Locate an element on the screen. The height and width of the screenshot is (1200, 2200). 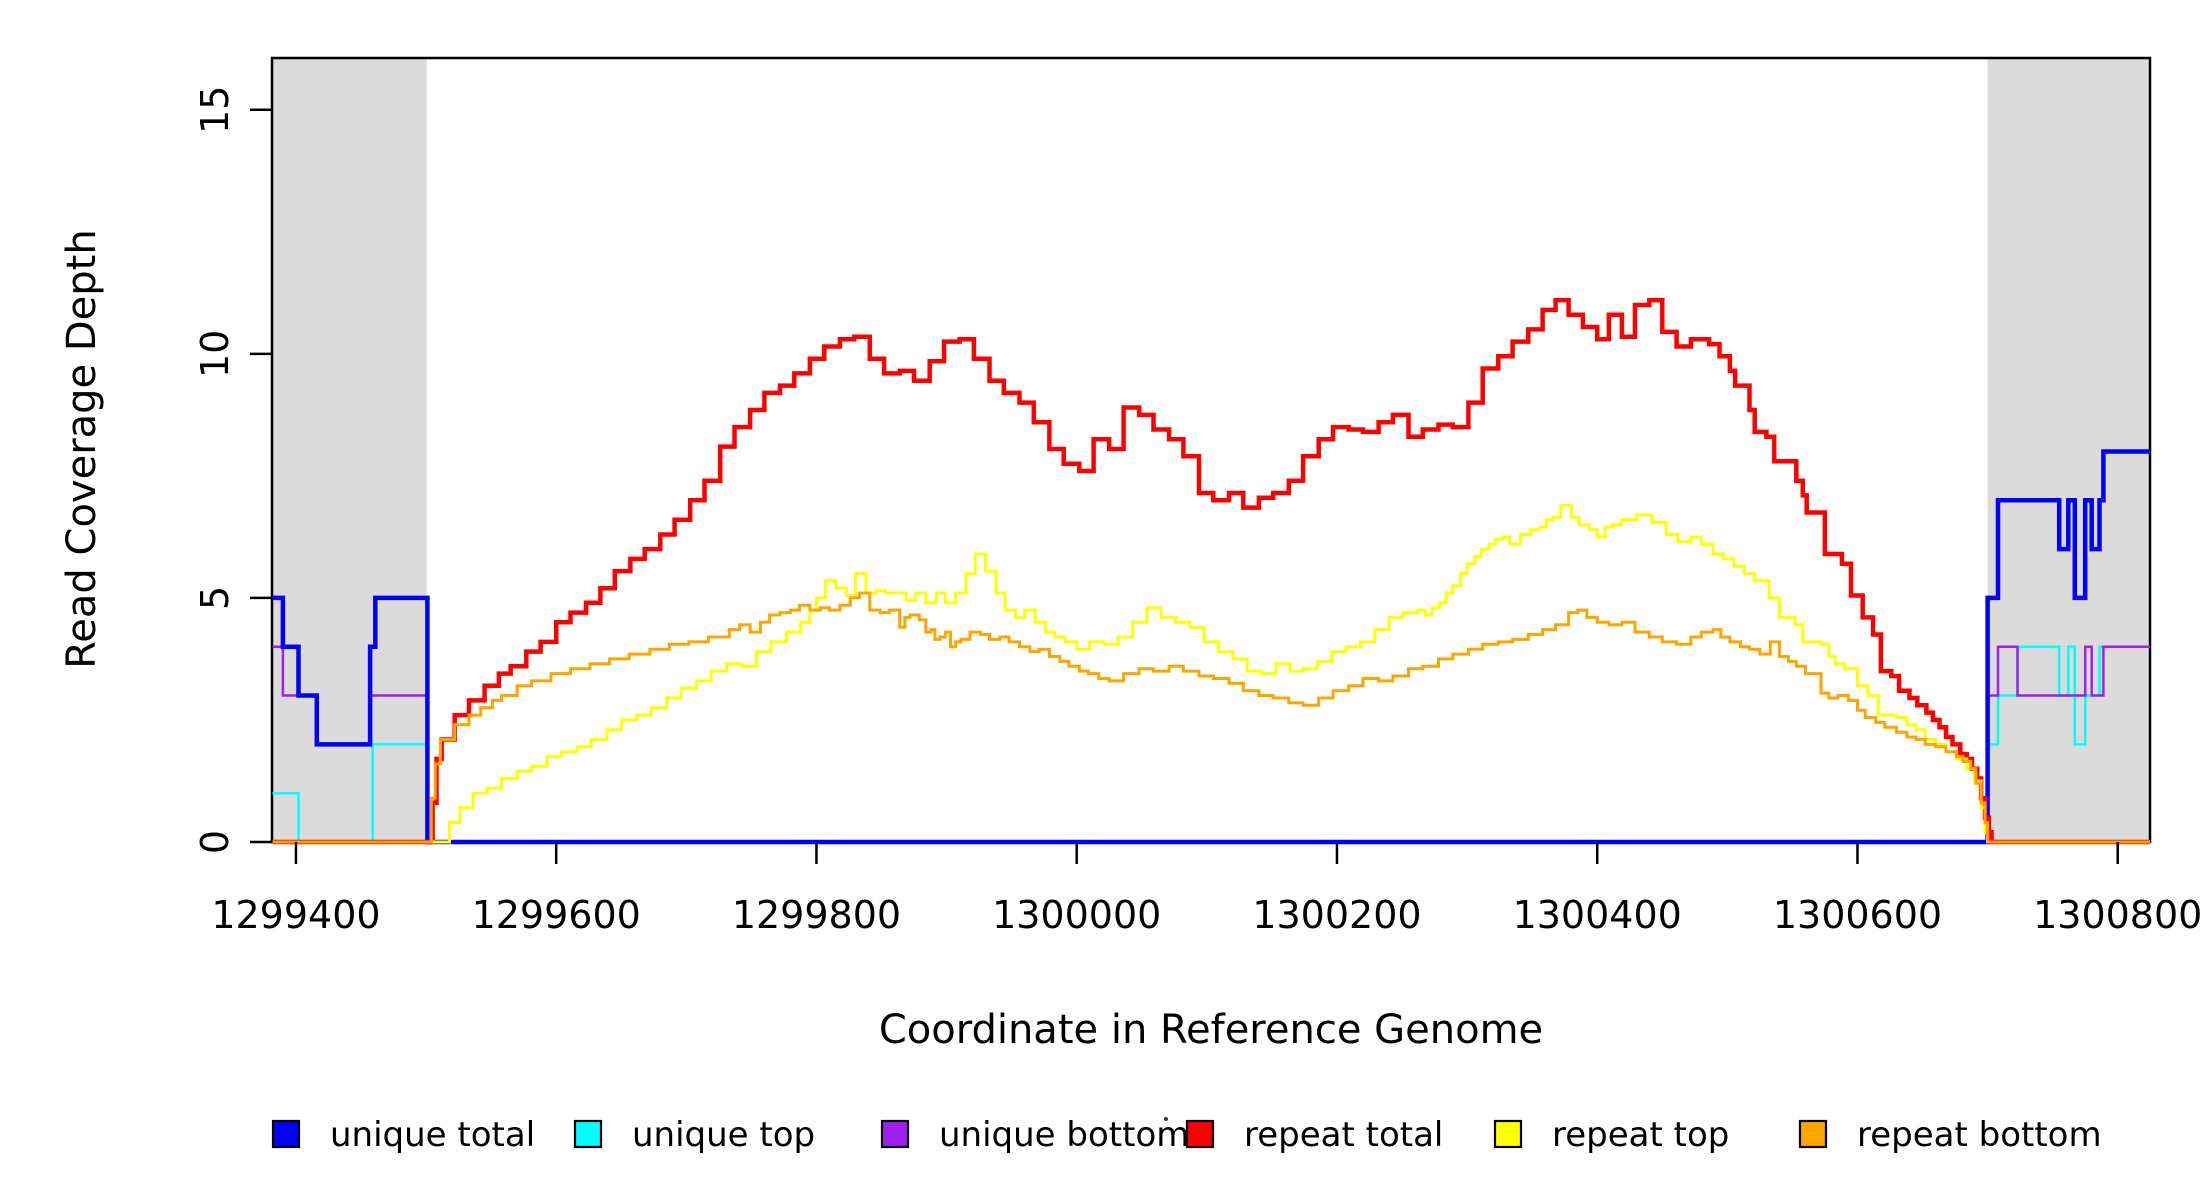
legend-label-unique-top: unique top is located at coordinates (723, 1135).